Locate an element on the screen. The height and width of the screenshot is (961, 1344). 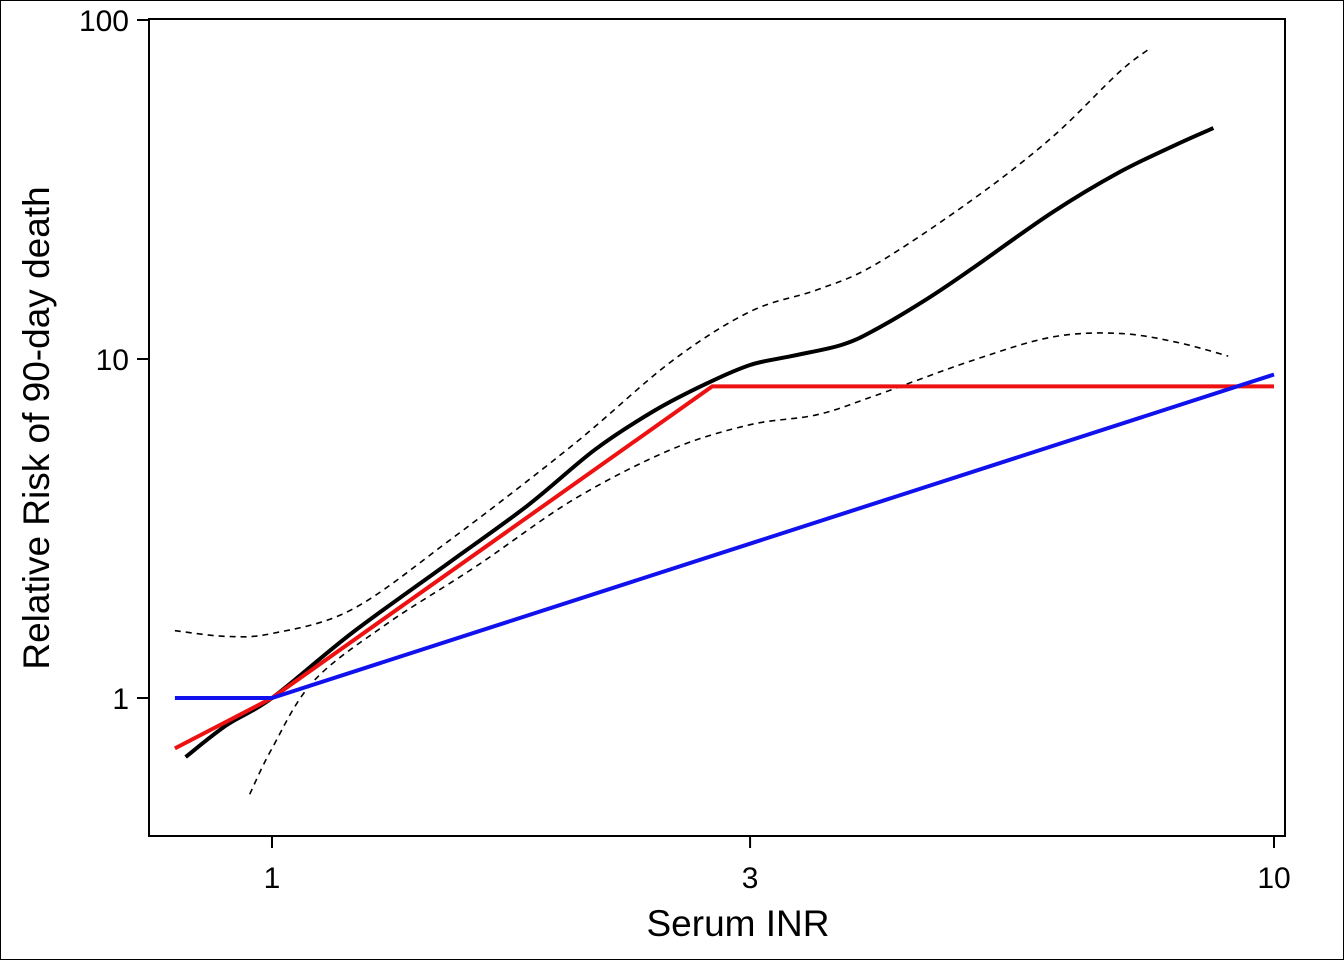
y-tick-label: 1 is located at coordinates (120, 699).